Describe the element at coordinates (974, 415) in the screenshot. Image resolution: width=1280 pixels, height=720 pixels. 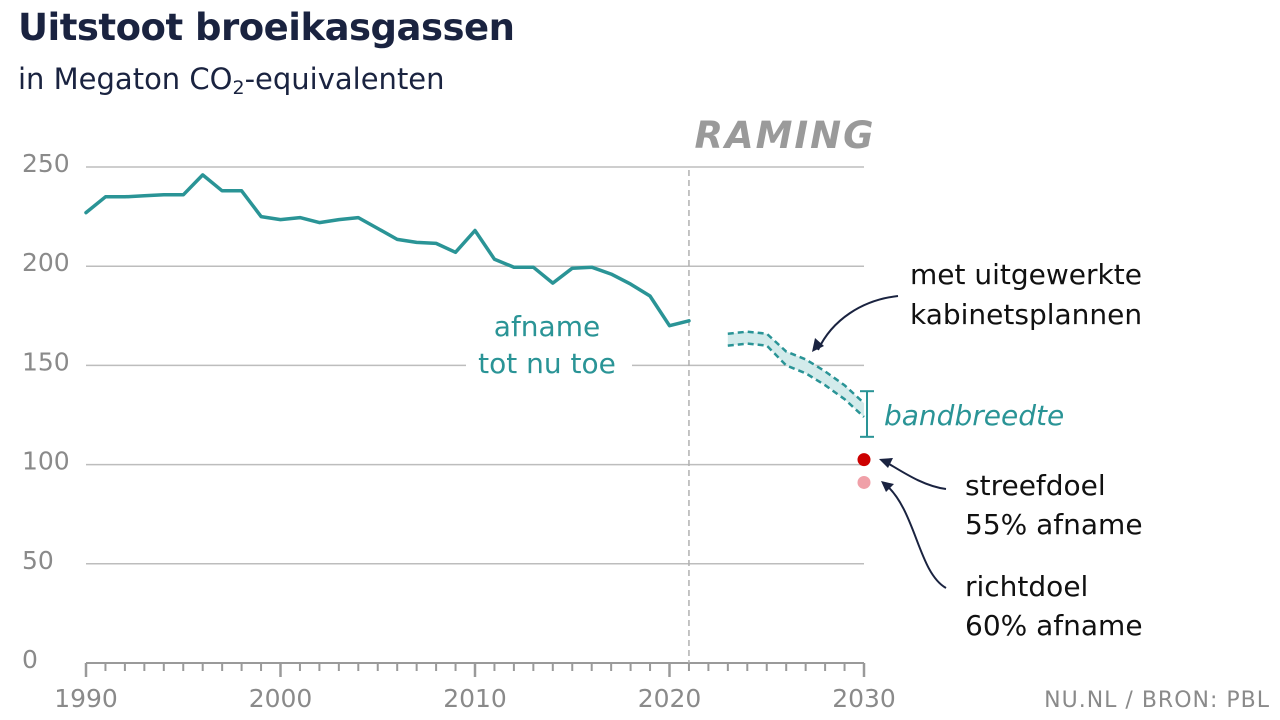
I see `bandwidth-label: bandbreedte` at that location.